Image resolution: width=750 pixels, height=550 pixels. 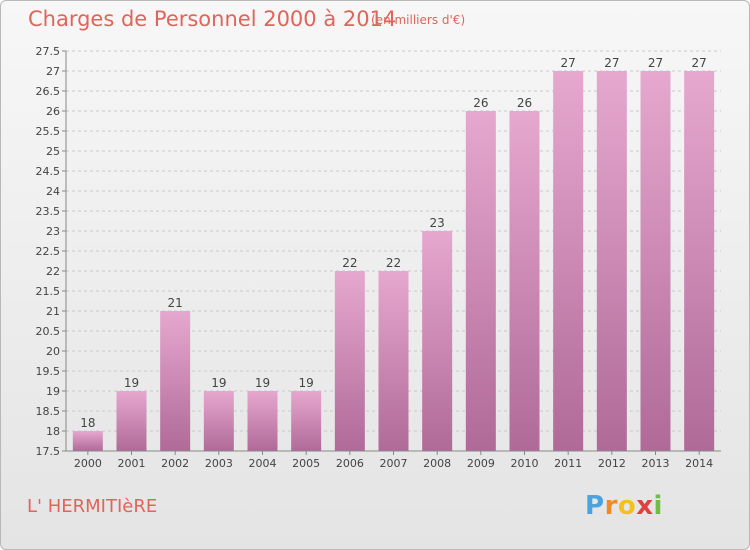 I want to click on y-tick-label: 18, so click(x=53, y=431).